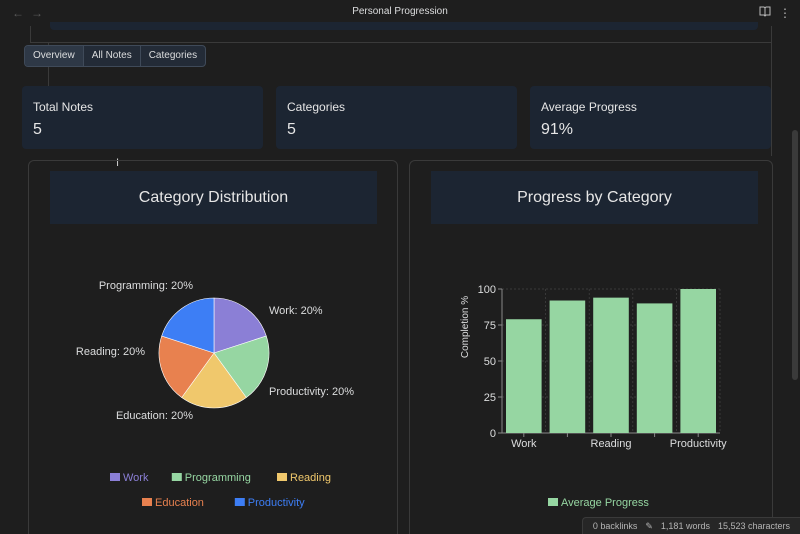 Image resolution: width=800 pixels, height=534 pixels. I want to click on header-strip, so click(404, 26).